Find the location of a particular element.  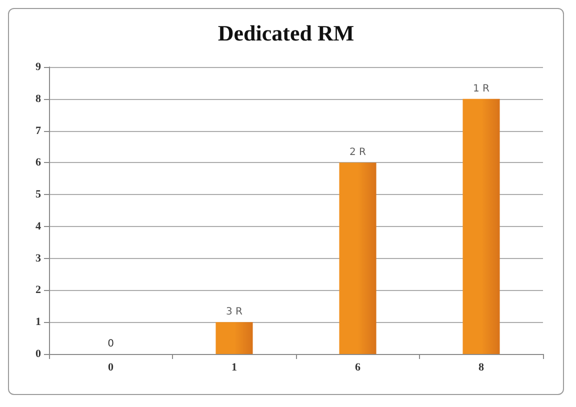

y-tick-label: 9 is located at coordinates (39, 67).